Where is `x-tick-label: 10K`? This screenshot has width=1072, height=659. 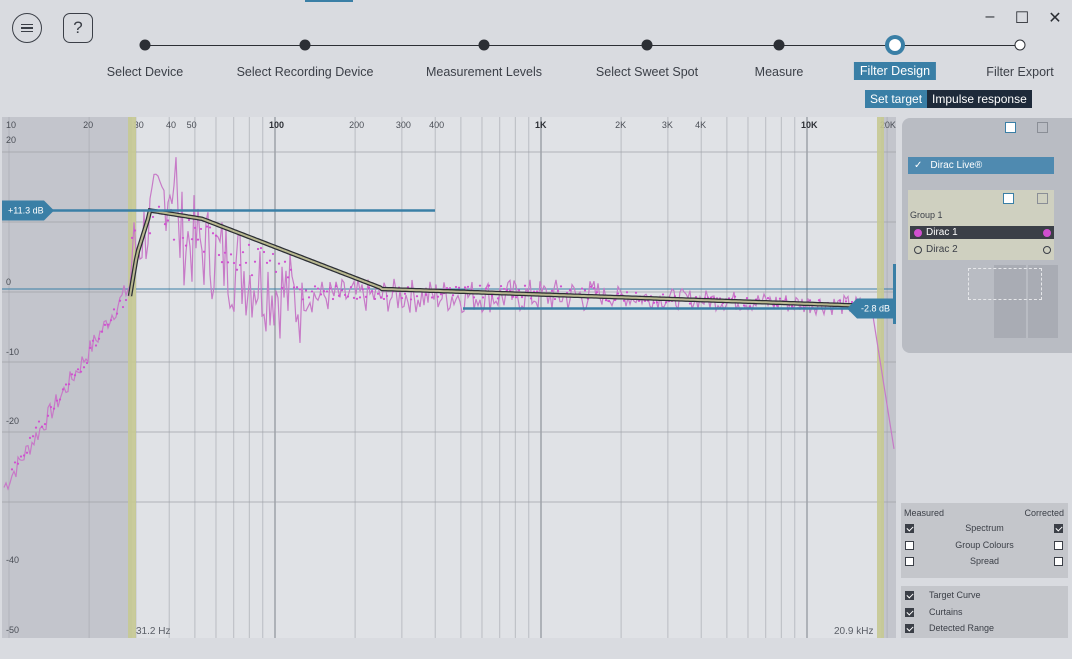
x-tick-label: 10K is located at coordinates (809, 125).